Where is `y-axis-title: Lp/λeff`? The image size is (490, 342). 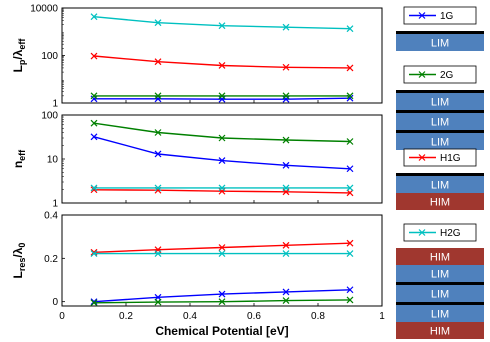 y-axis-title: Lp/λeff is located at coordinates (19, 55).